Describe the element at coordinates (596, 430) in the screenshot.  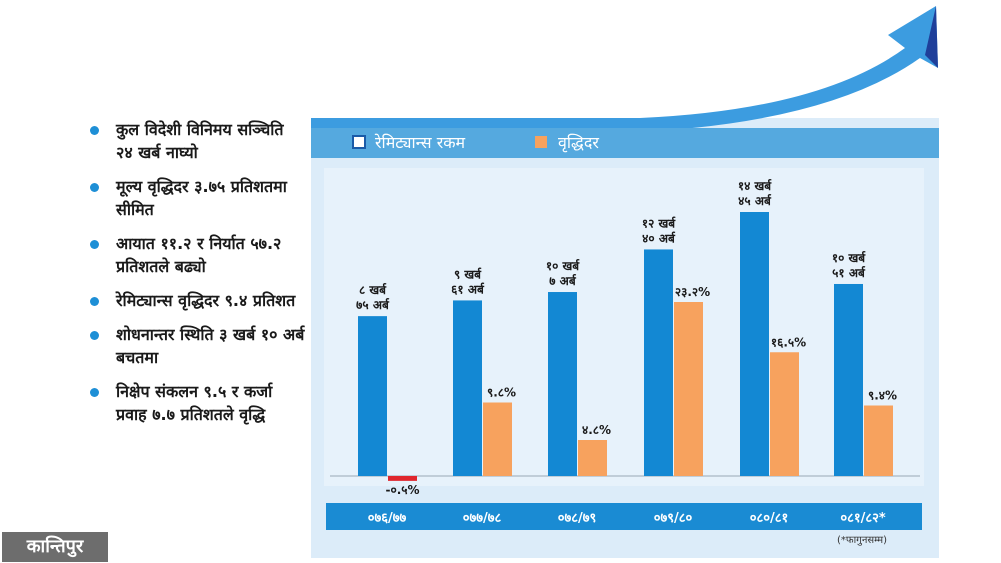
I see `growth-data-label: ४.८%` at that location.